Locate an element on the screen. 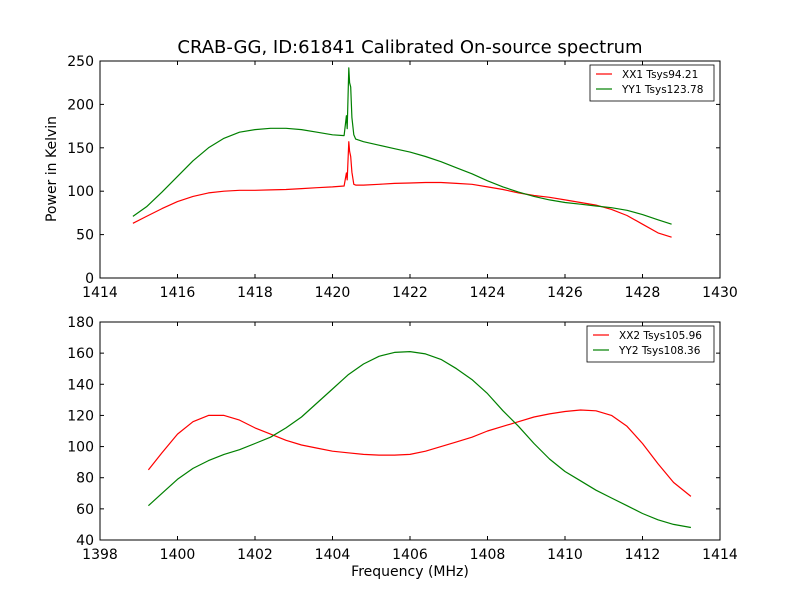 The height and width of the screenshot is (600, 800). x-tick-label: 1404 is located at coordinates (333, 555).